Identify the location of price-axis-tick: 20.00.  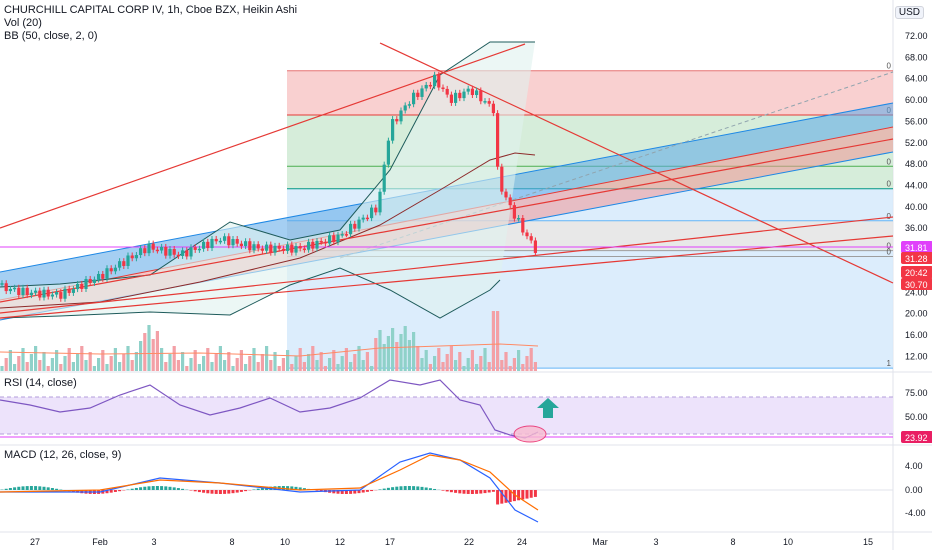
(916, 314).